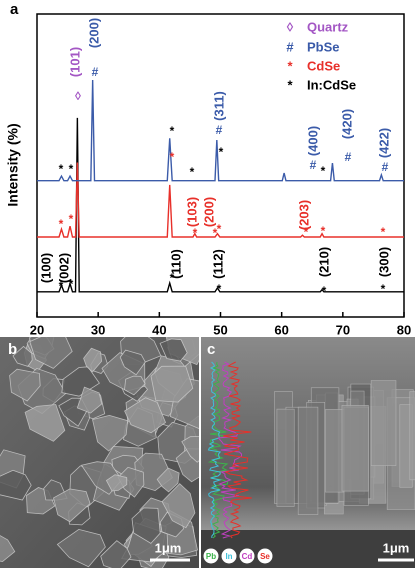 The image size is (415, 568). Describe the element at coordinates (74, 62) in the screenshot. I see `peak-index: (101)` at that location.